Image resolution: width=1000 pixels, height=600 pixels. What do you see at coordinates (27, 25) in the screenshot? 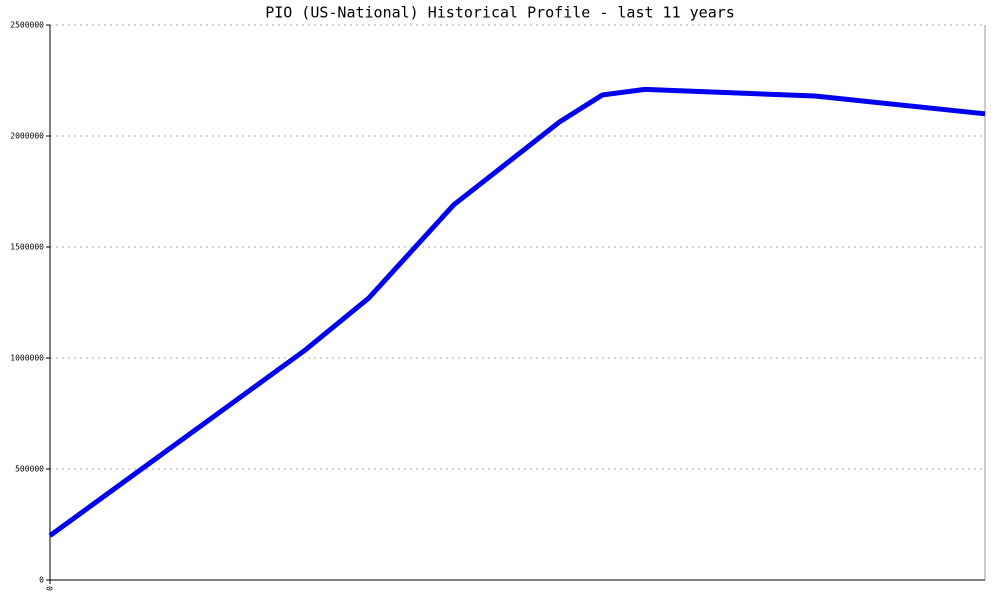
I see `y-tick-label: 2500000` at bounding box center [27, 25].